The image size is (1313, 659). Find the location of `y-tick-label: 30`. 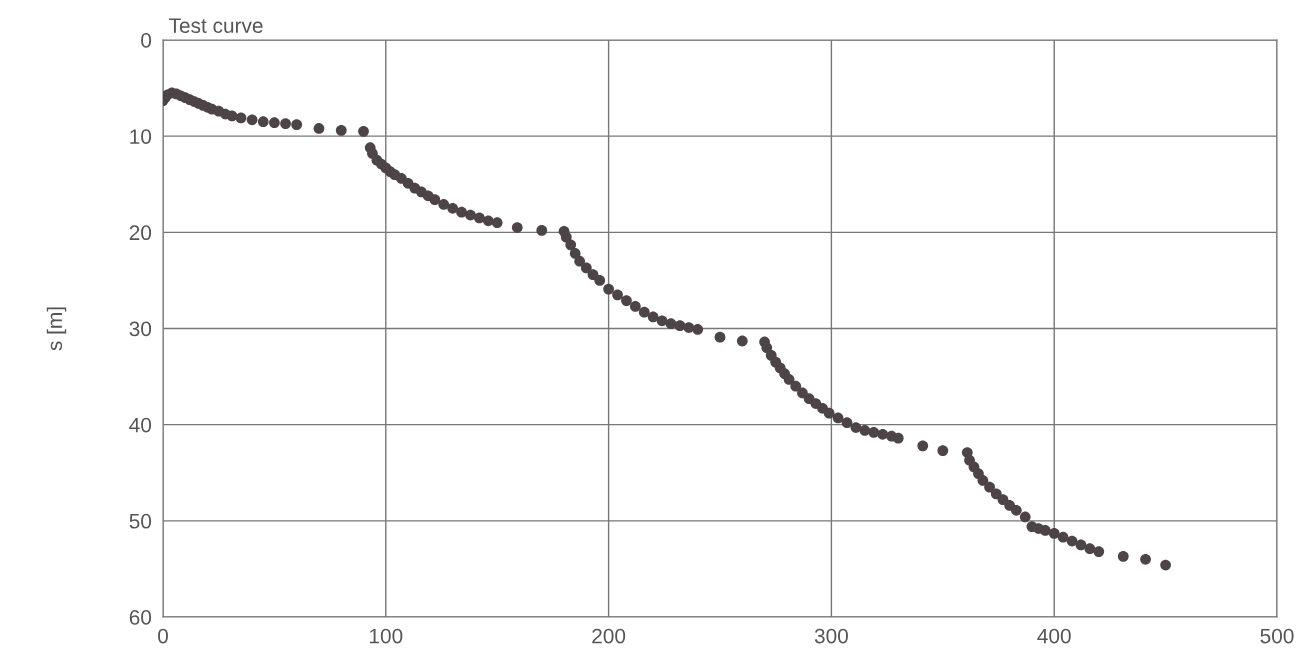

y-tick-label: 30 is located at coordinates (140, 329).